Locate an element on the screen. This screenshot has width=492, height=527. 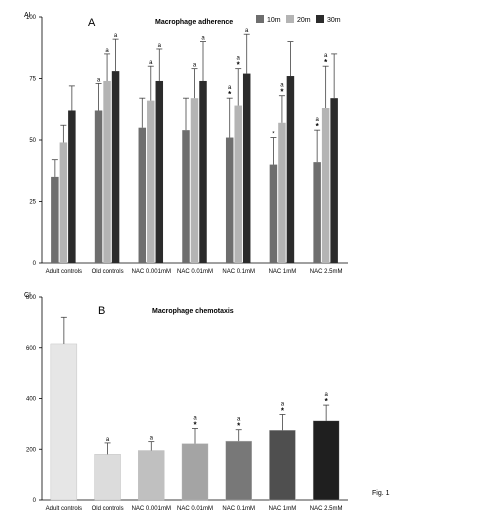
panel-a-label: A is located at coordinates (92, 23).